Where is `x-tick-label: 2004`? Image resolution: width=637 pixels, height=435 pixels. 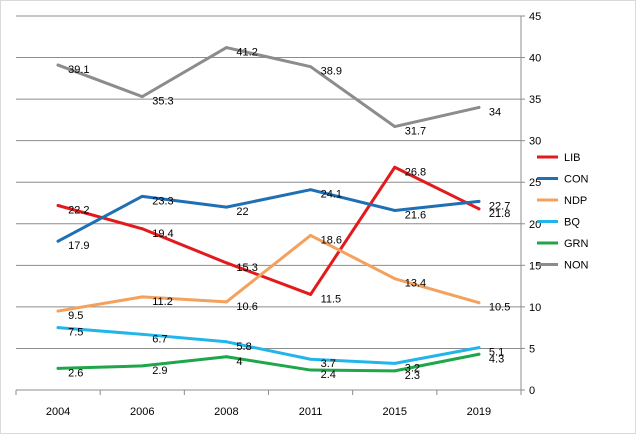 x-tick-label: 2004 is located at coordinates (58, 412).